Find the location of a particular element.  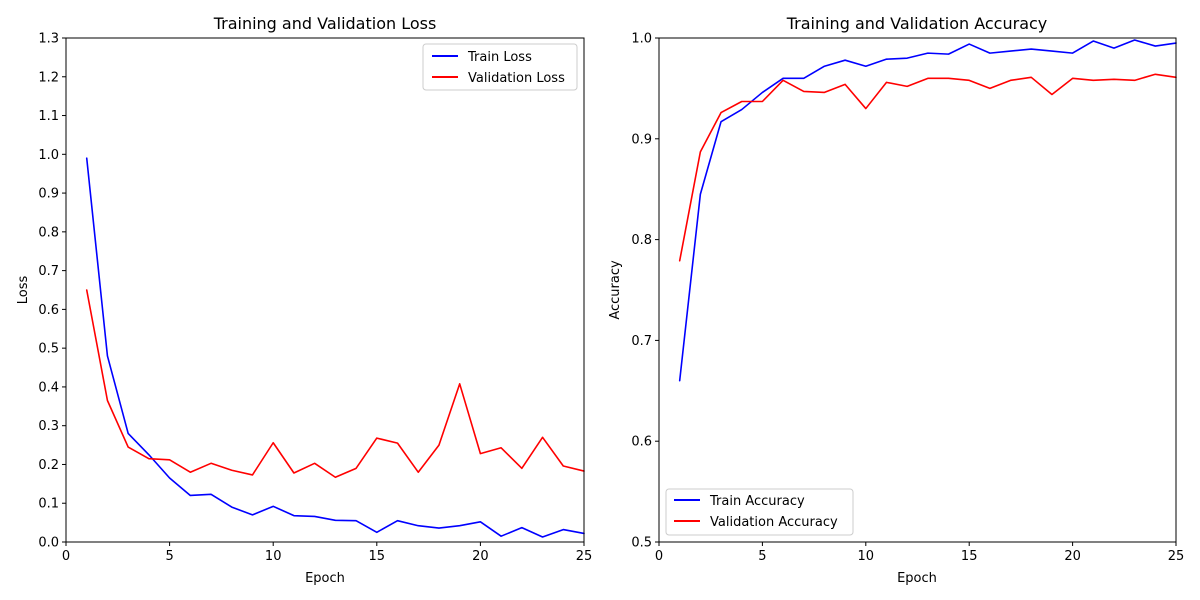

y-tick-label: 1.2 is located at coordinates (48, 77).